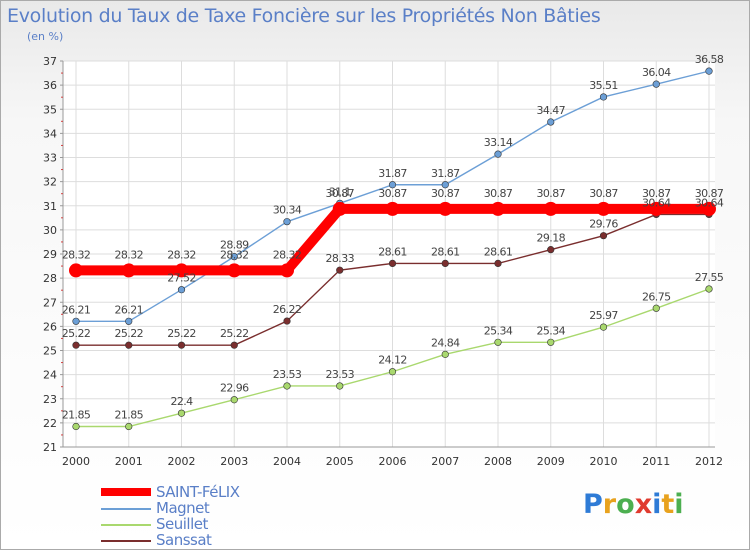  Describe the element at coordinates (603, 85) in the screenshot. I see `data-label: 35.51` at that location.